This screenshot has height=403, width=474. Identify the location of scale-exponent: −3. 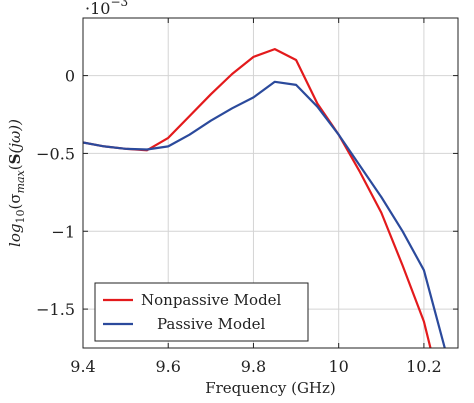
(119, 4).